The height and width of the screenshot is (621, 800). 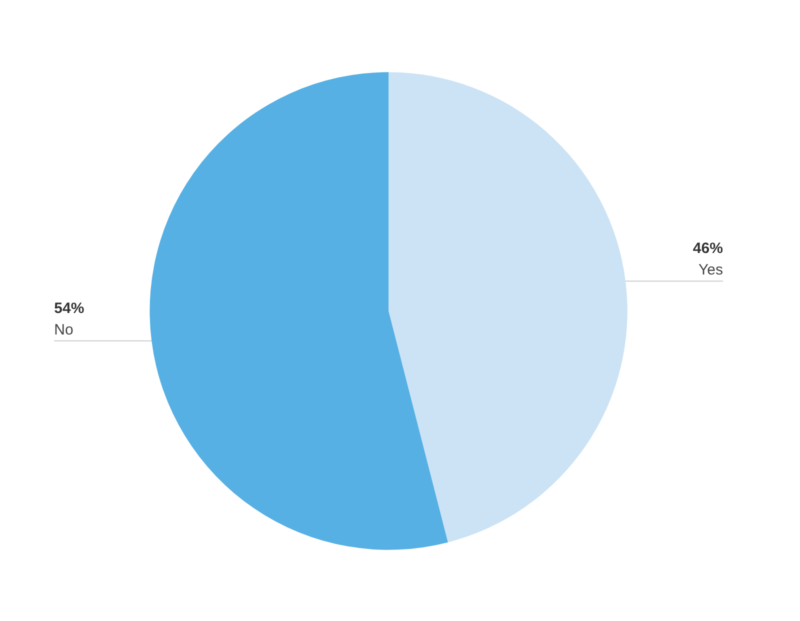 I want to click on slice-label: No, so click(x=64, y=330).